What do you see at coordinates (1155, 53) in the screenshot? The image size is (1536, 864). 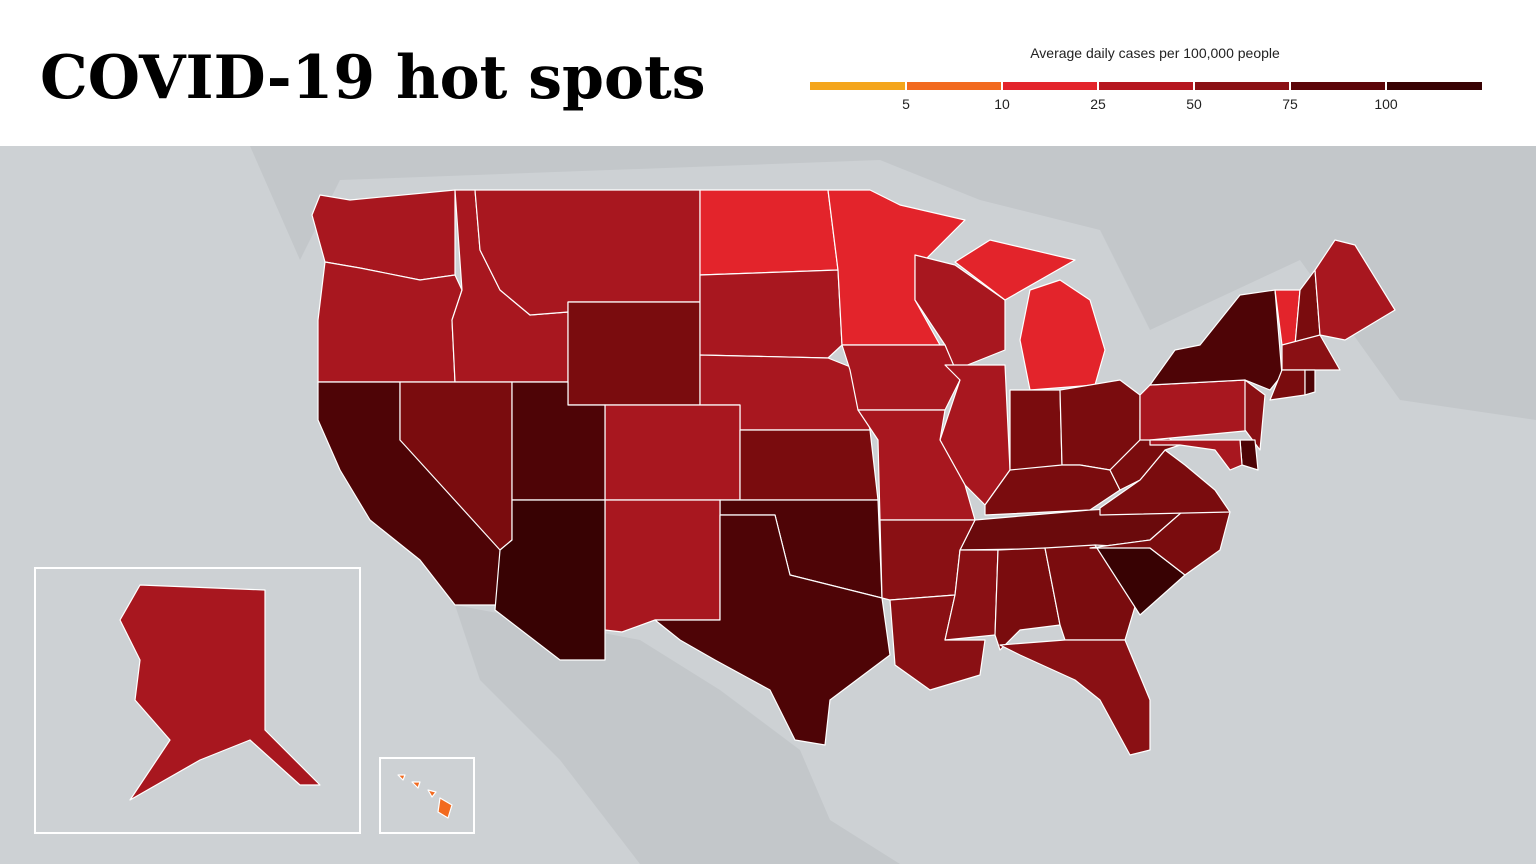 I see `legend-title: Average daily cases per 100,000 people` at bounding box center [1155, 53].